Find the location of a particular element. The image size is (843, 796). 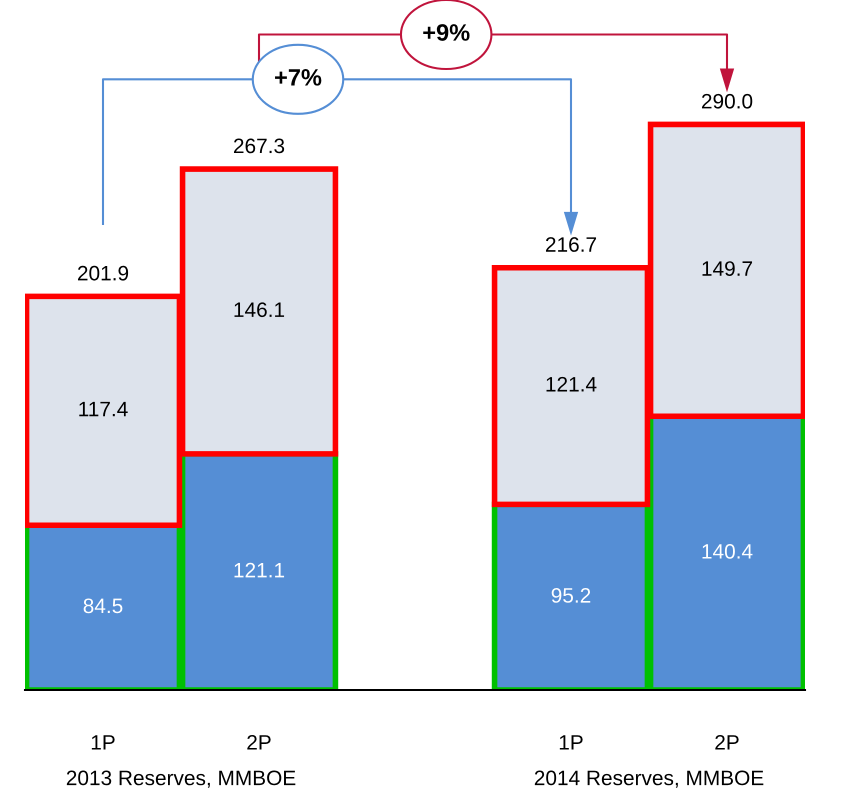

data-label: 140.4 is located at coordinates (727, 551).